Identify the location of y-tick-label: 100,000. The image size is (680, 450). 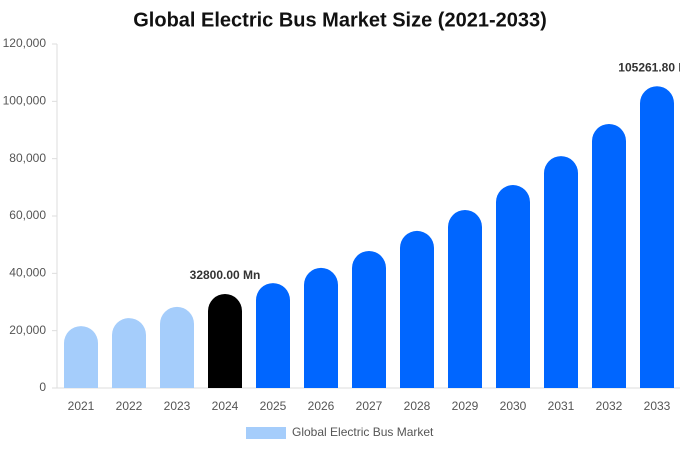
(25, 101).